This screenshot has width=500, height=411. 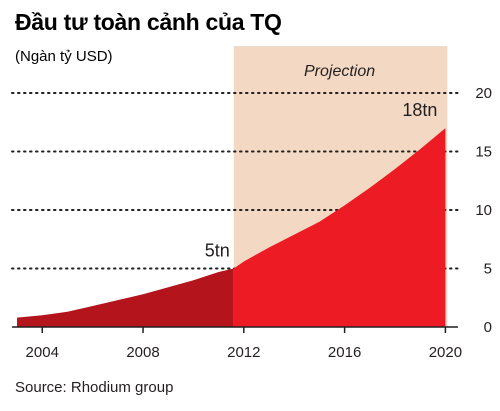 What do you see at coordinates (217, 251) in the screenshot?
I see `annotation-5tn: 5tn` at bounding box center [217, 251].